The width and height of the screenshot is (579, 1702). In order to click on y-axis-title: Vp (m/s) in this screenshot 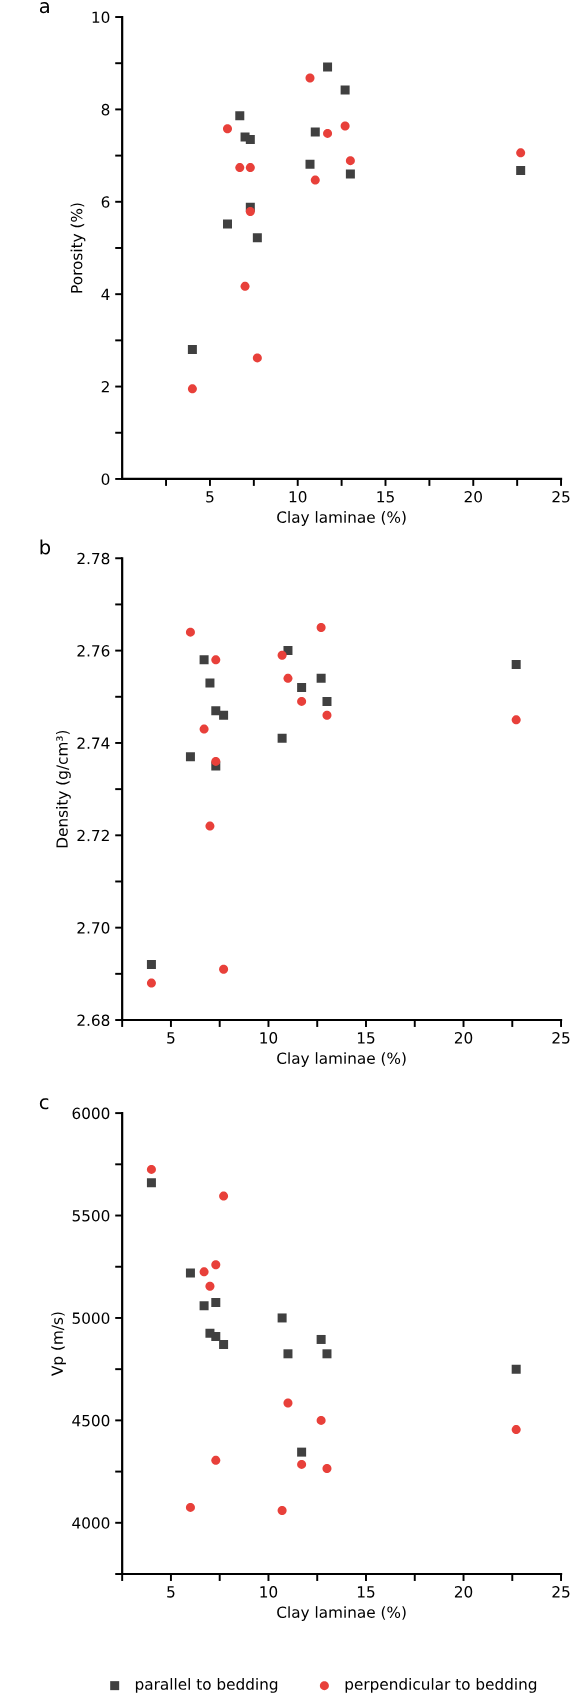, I will do `click(58, 1344)`.